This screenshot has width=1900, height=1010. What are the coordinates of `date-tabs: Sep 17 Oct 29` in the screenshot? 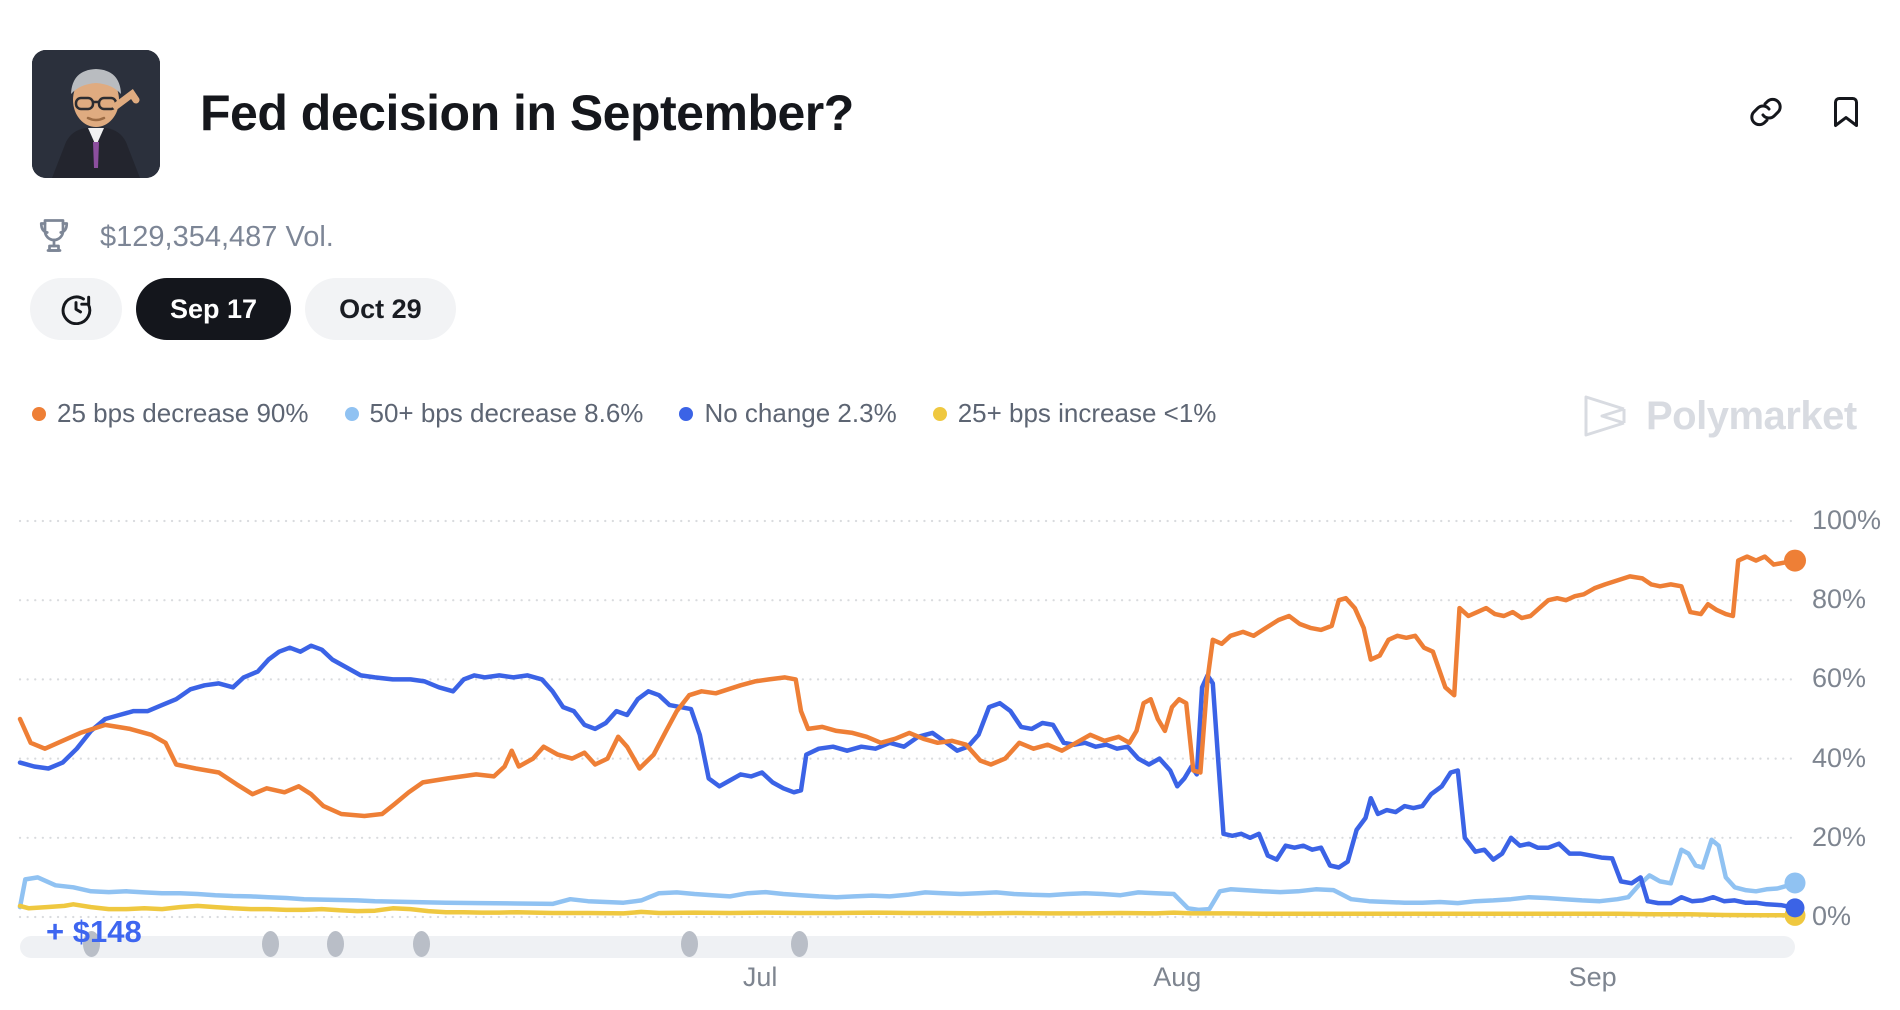 It's located at (243, 309).